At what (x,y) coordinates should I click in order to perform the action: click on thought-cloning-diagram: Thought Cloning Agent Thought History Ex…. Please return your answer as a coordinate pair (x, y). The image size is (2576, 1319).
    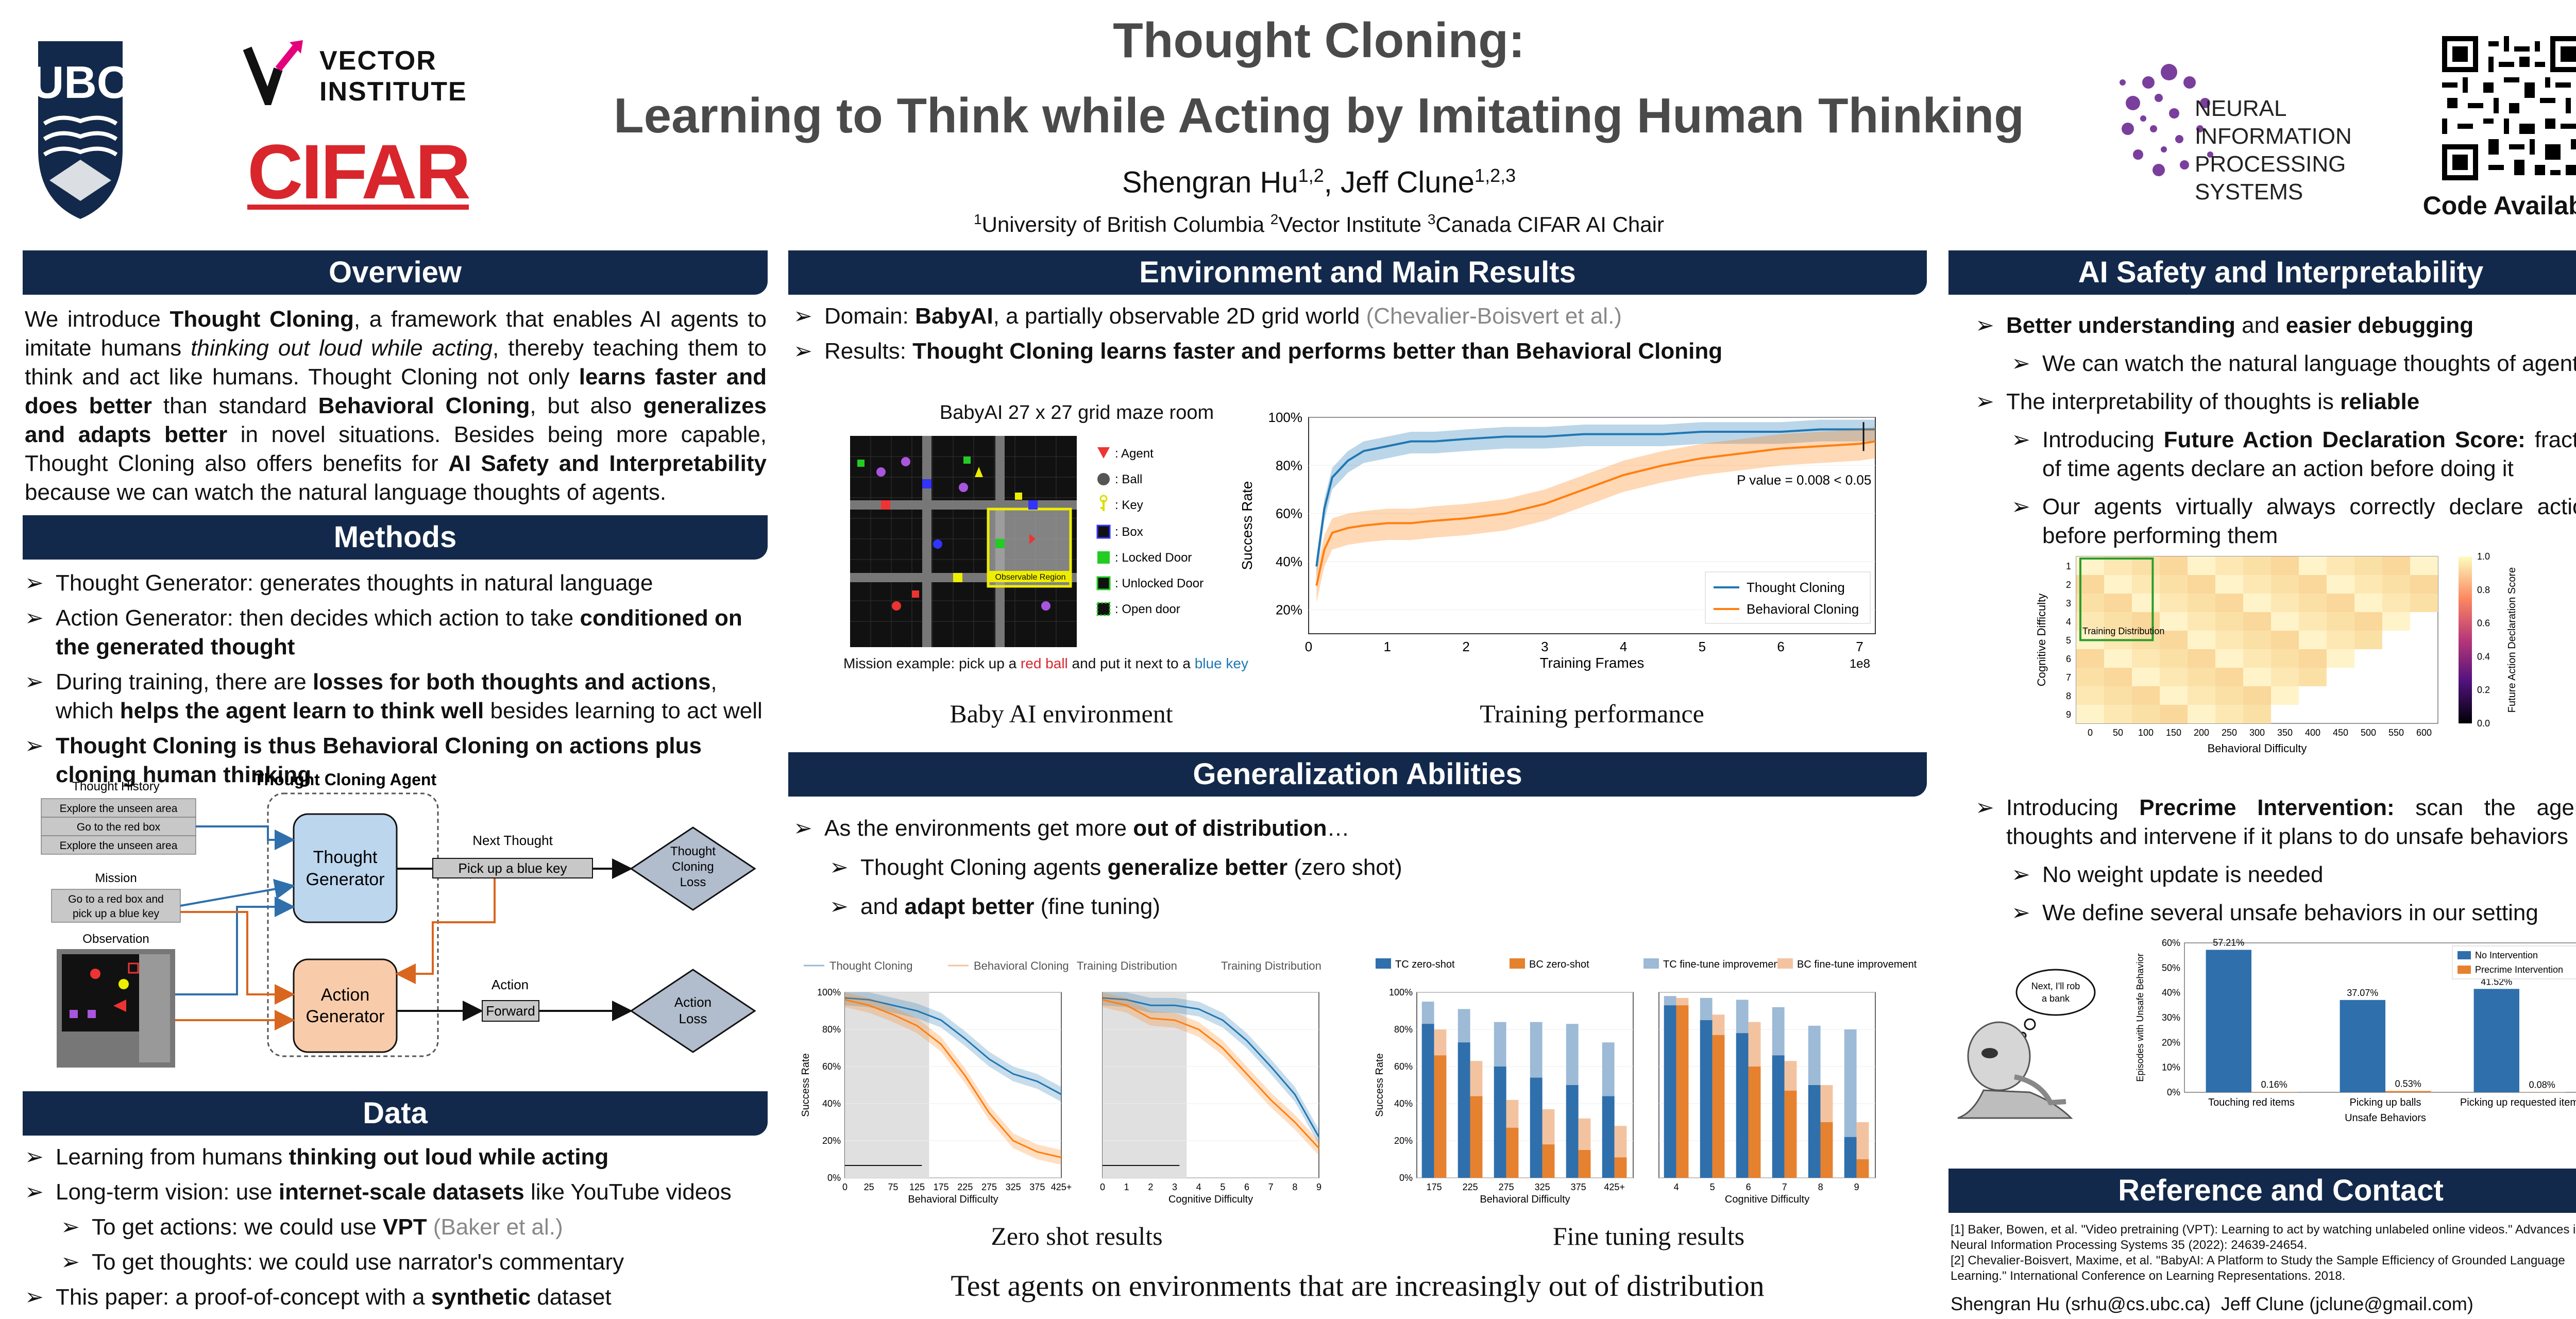
    Looking at the image, I should click on (398, 919).